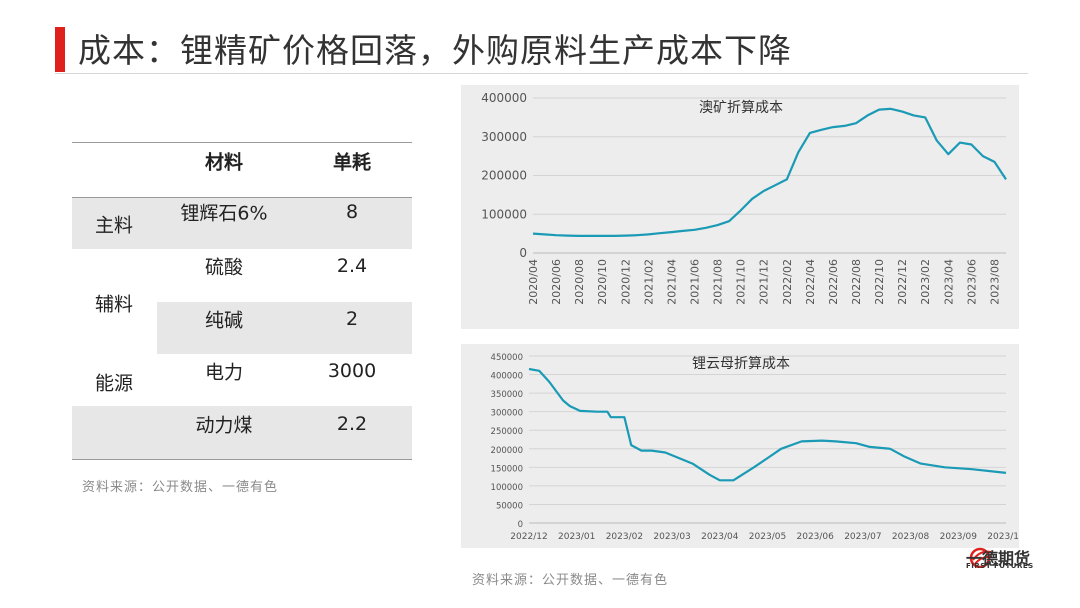 The width and height of the screenshot is (1080, 608). Describe the element at coordinates (114, 304) in the screenshot. I see `group-auxiliary: 辅料` at that location.